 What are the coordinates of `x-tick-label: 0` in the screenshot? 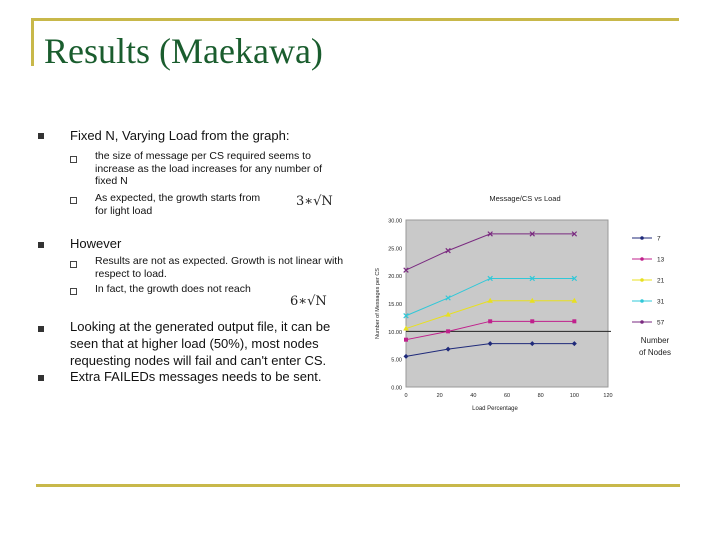 It's located at (405, 396).